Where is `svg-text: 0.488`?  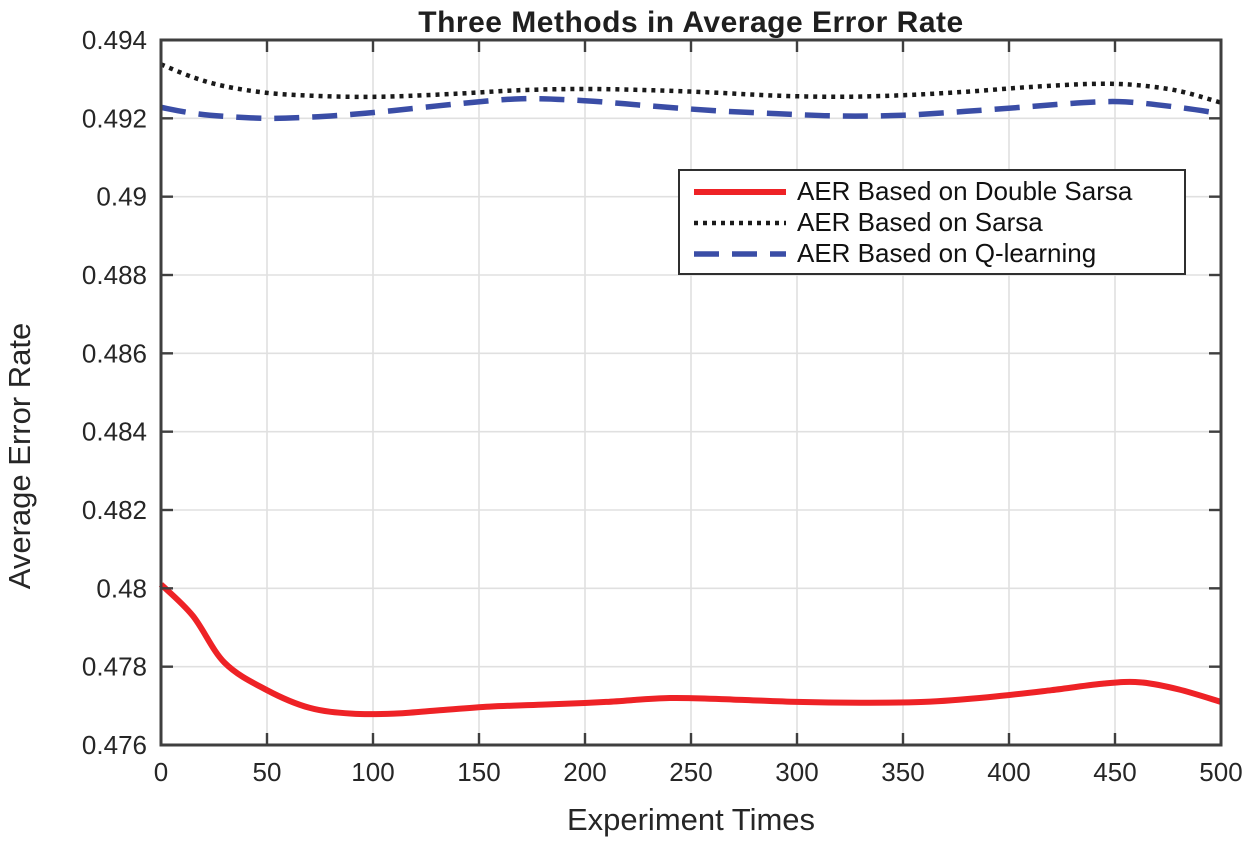
svg-text: 0.488 is located at coordinates (114, 275).